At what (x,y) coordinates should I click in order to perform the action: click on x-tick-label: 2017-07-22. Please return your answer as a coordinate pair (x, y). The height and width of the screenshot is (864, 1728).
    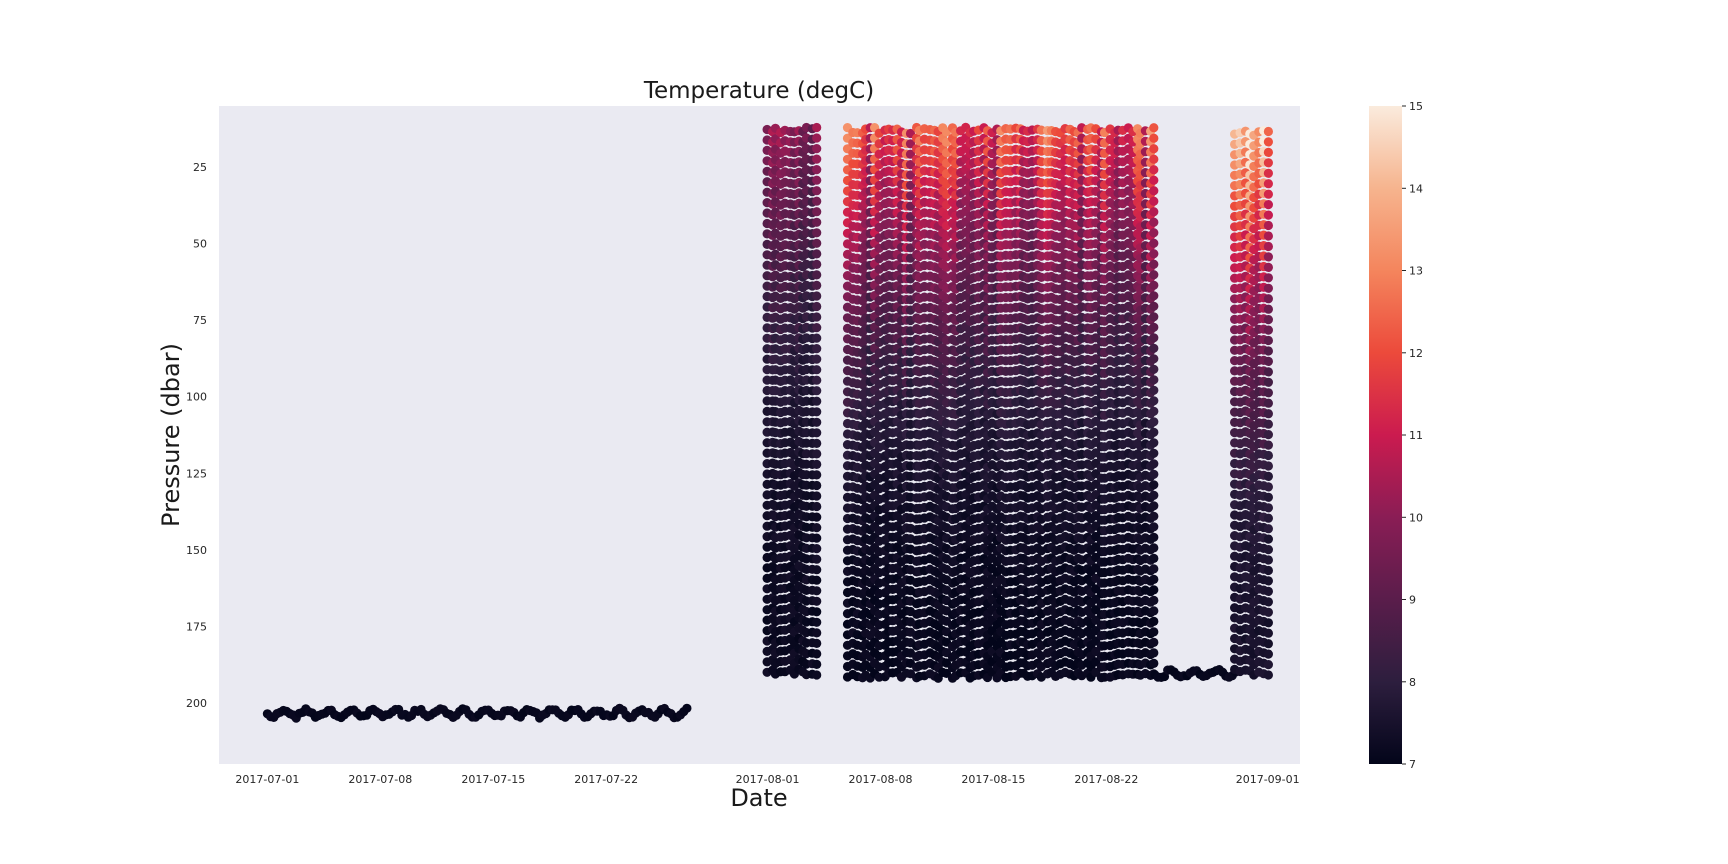
    Looking at the image, I should click on (606, 779).